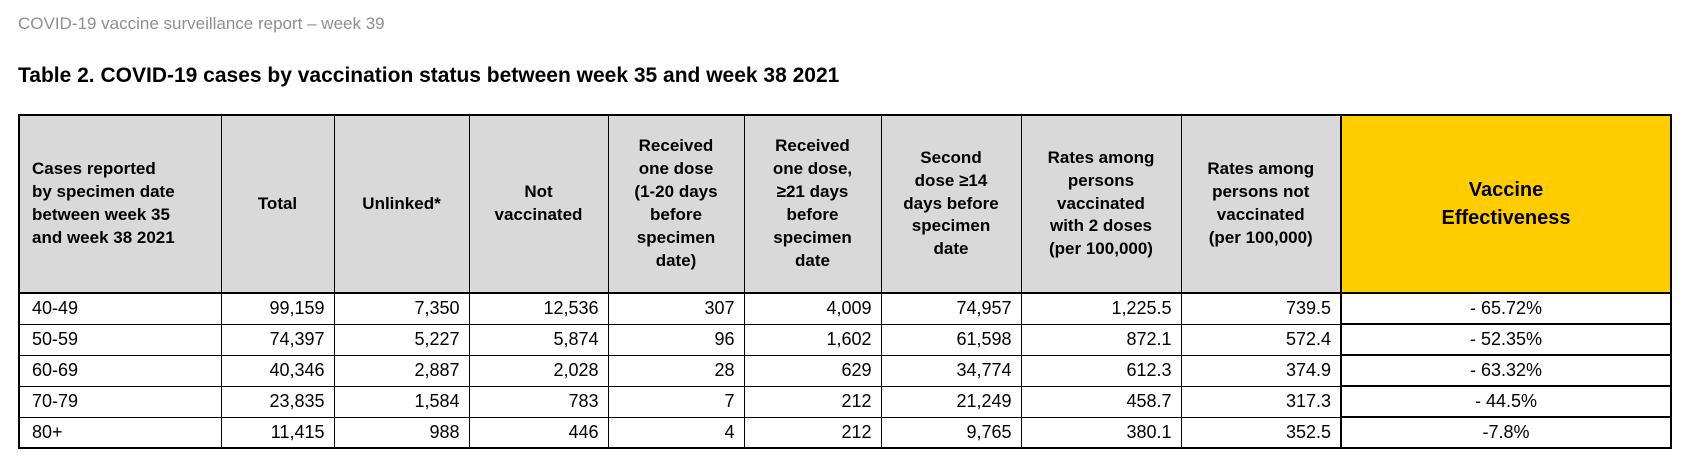 This screenshot has width=1687, height=469. Describe the element at coordinates (951, 432) in the screenshot. I see `cell-second-dose-14-days: 9,765` at that location.